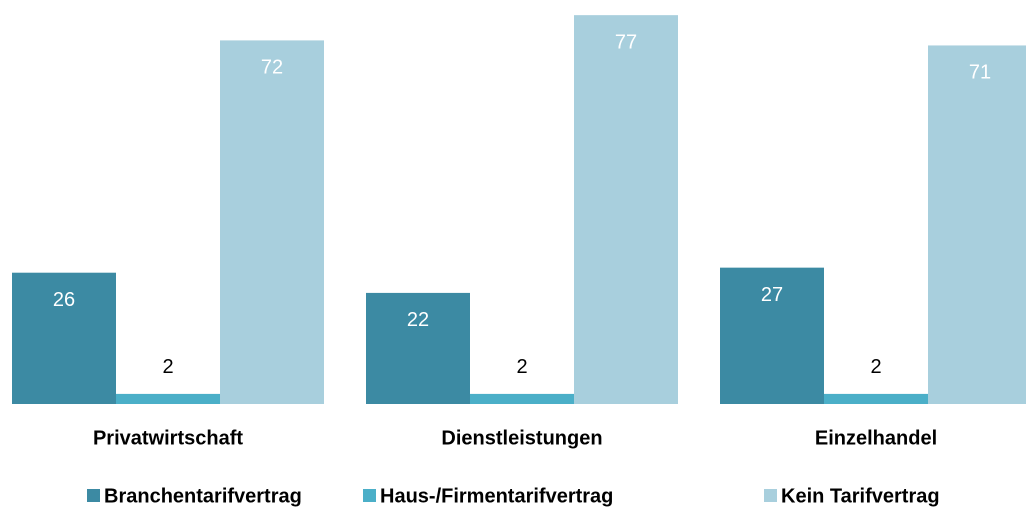 The height and width of the screenshot is (511, 1026). Describe the element at coordinates (203, 496) in the screenshot. I see `legend-label: Branchentarifvertrag` at that location.